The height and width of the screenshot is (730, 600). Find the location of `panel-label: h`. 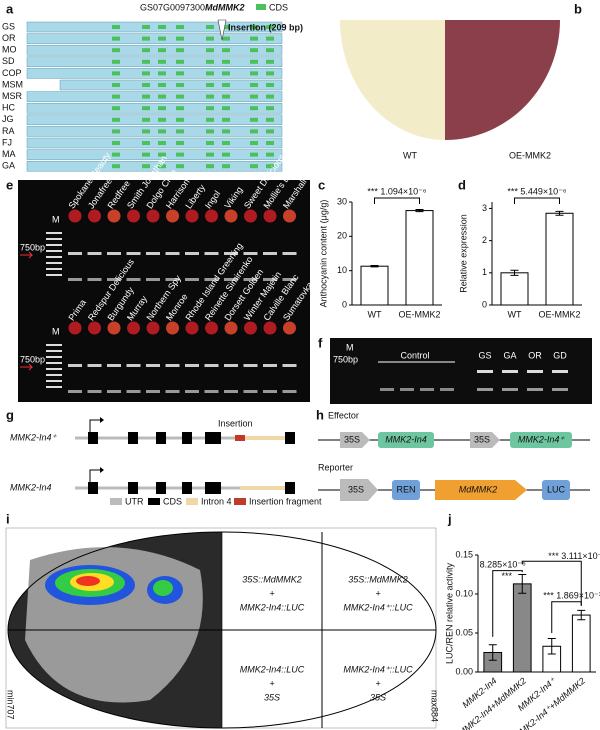

panel-label: h is located at coordinates (320, 414).